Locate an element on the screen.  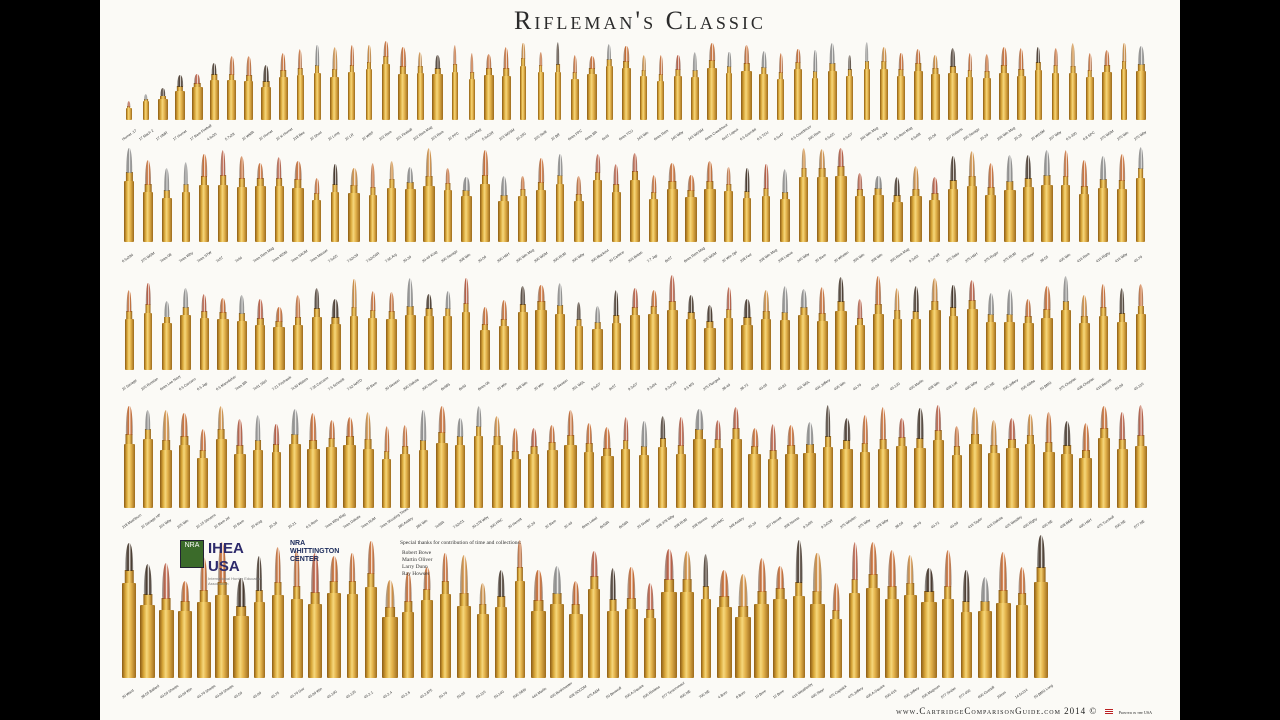
cartridge-label: 500 Jeffery is located at coordinates (911, 693).